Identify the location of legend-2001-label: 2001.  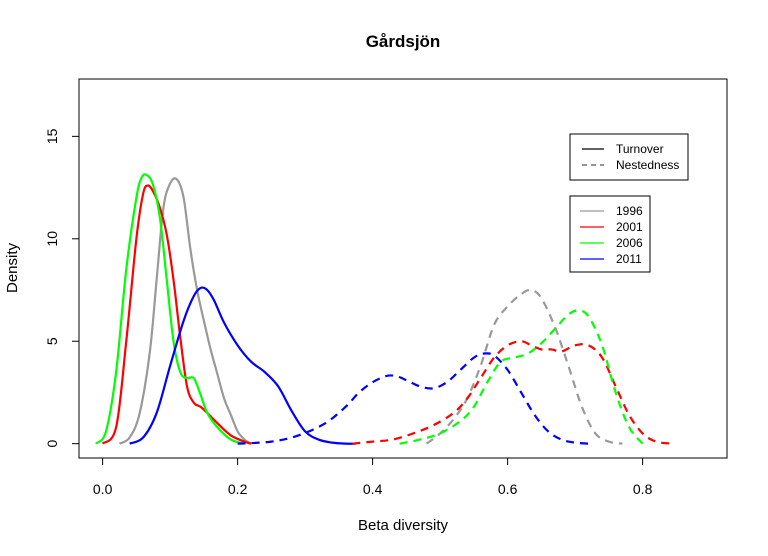
(629, 227).